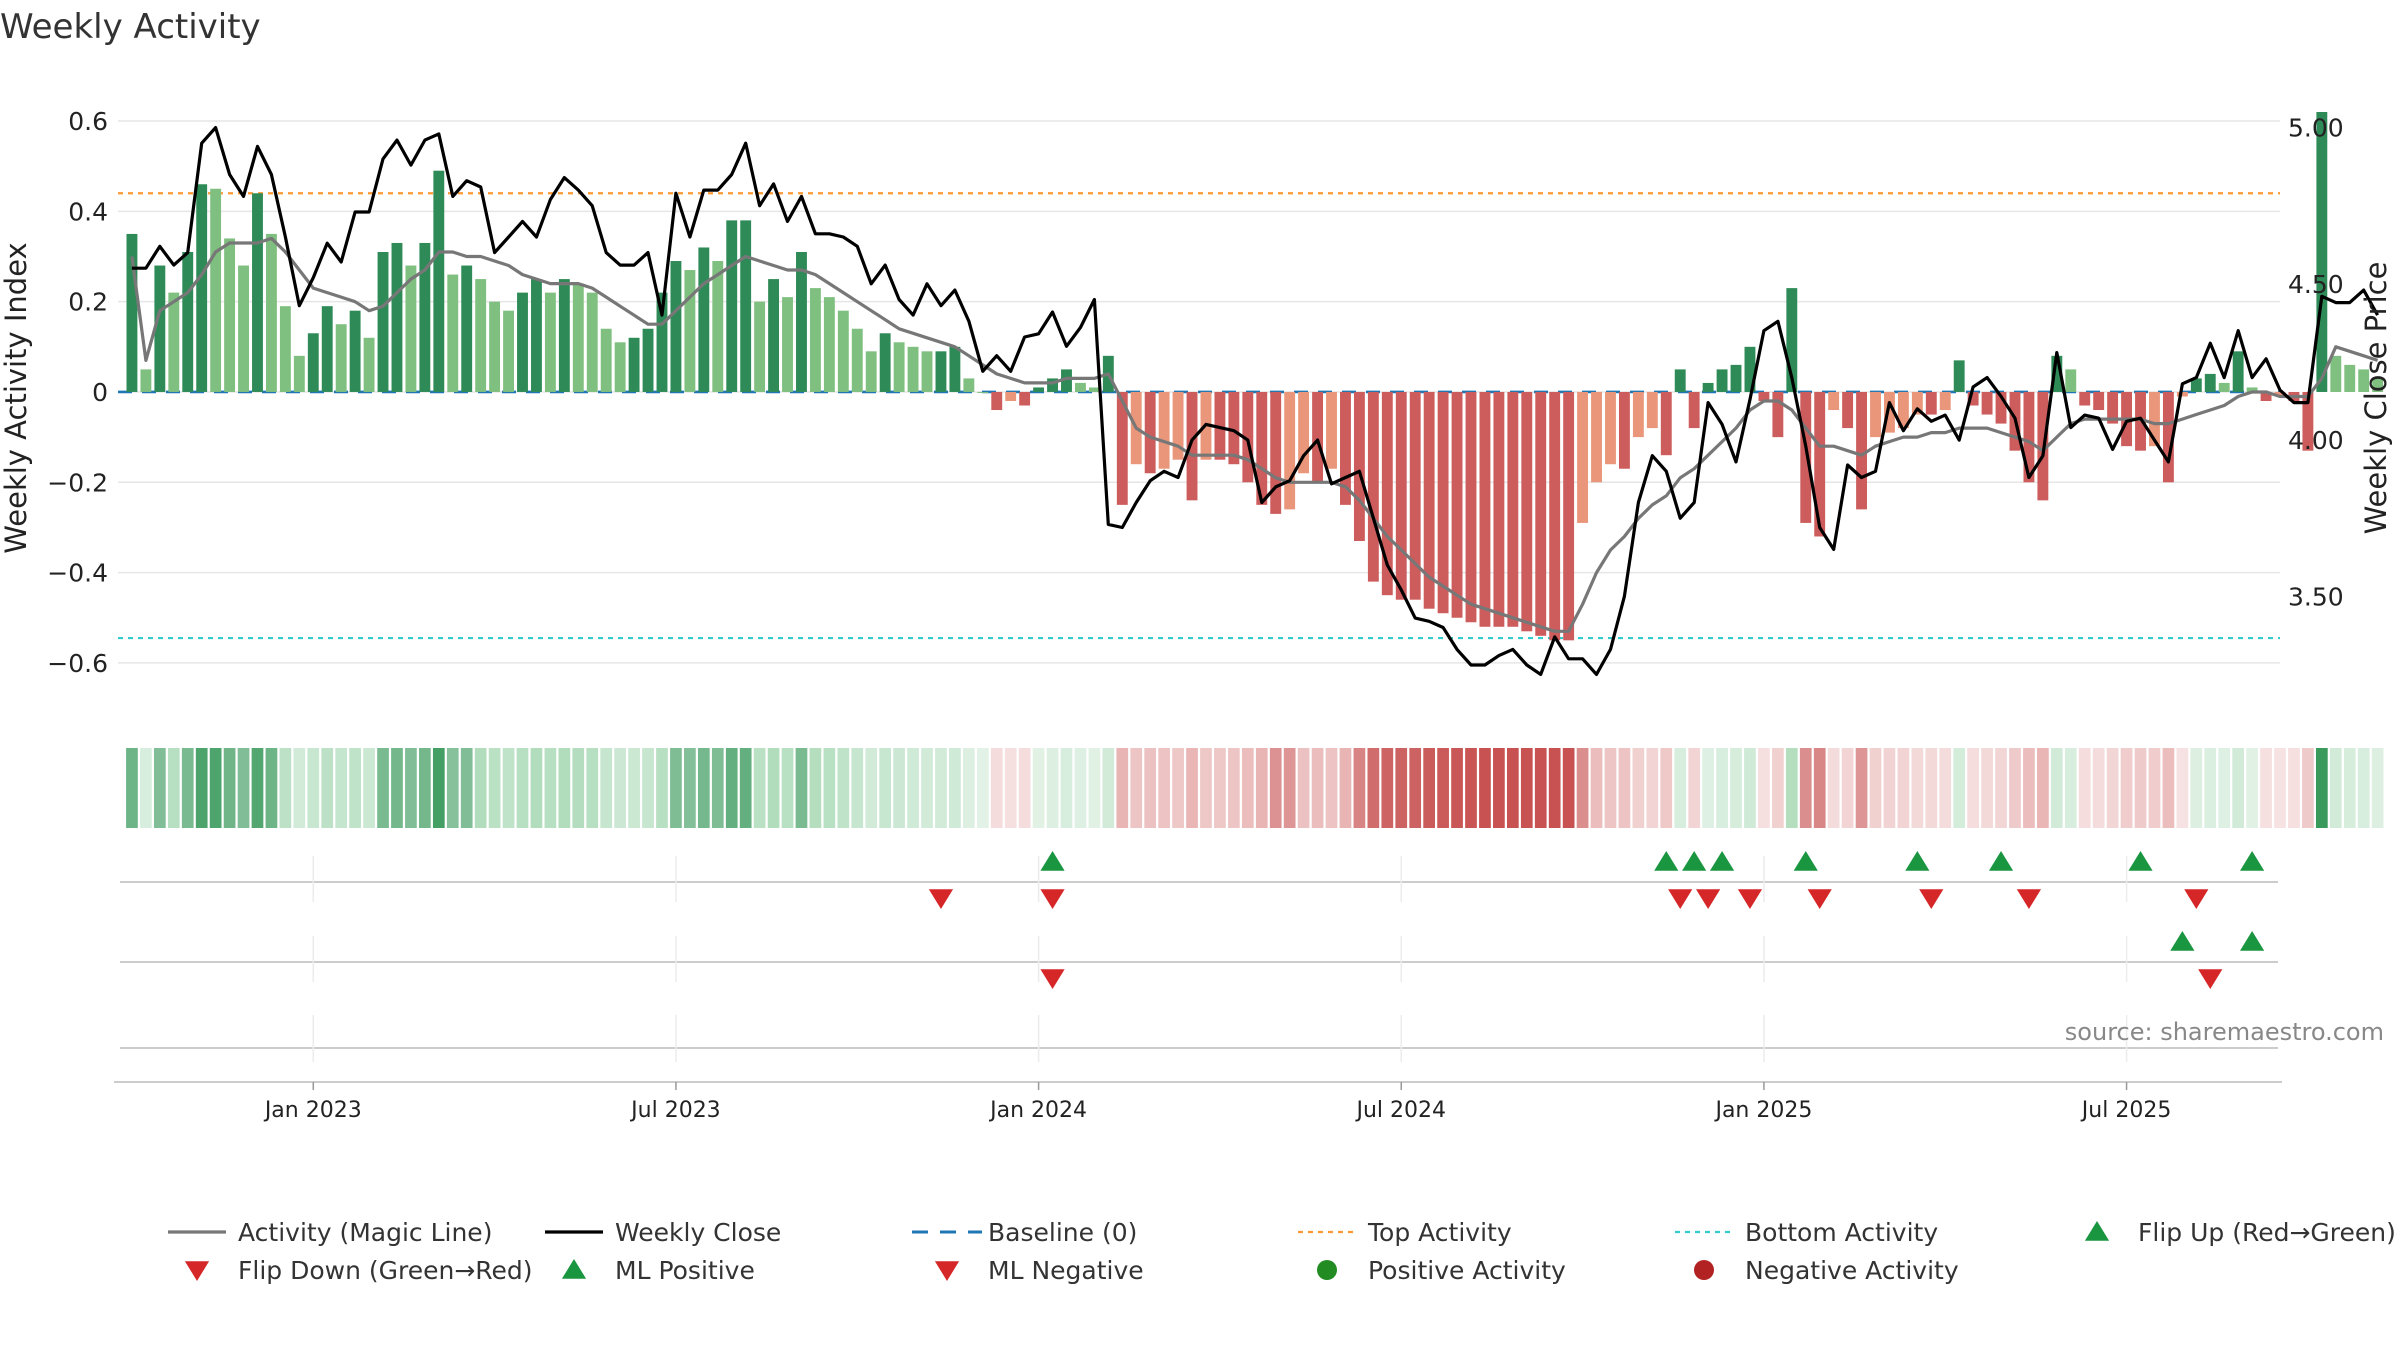  What do you see at coordinates (2316, 596) in the screenshot?
I see `right-tick-label: 3.50` at bounding box center [2316, 596].